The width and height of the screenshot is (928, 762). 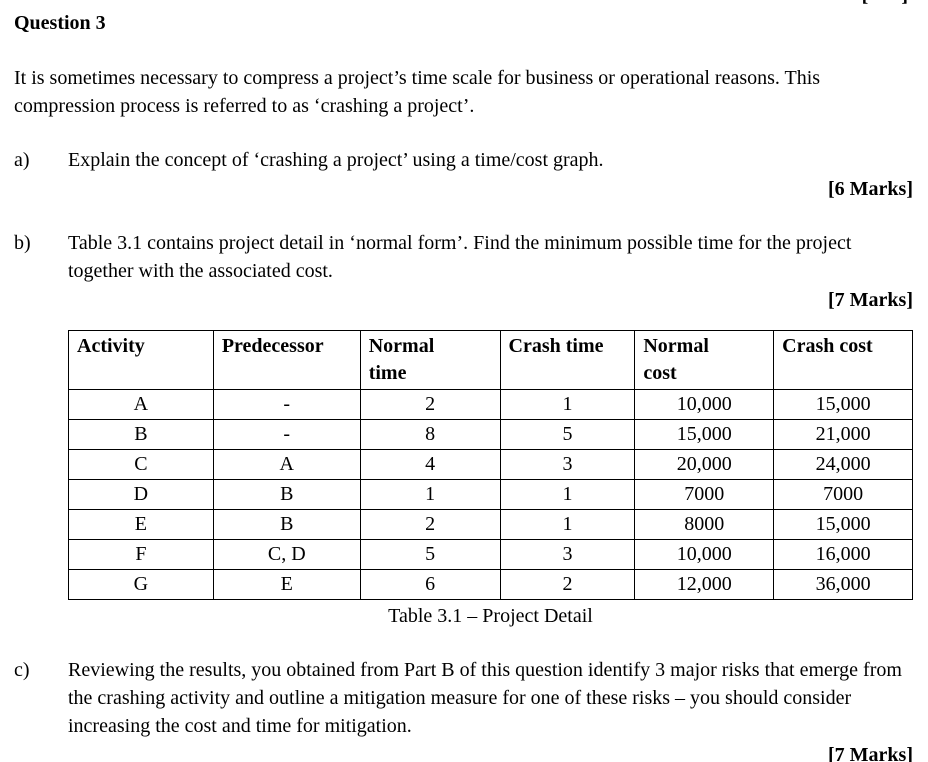 I want to click on table-row: C A 4 3 20,000 24,000, so click(x=490, y=464).